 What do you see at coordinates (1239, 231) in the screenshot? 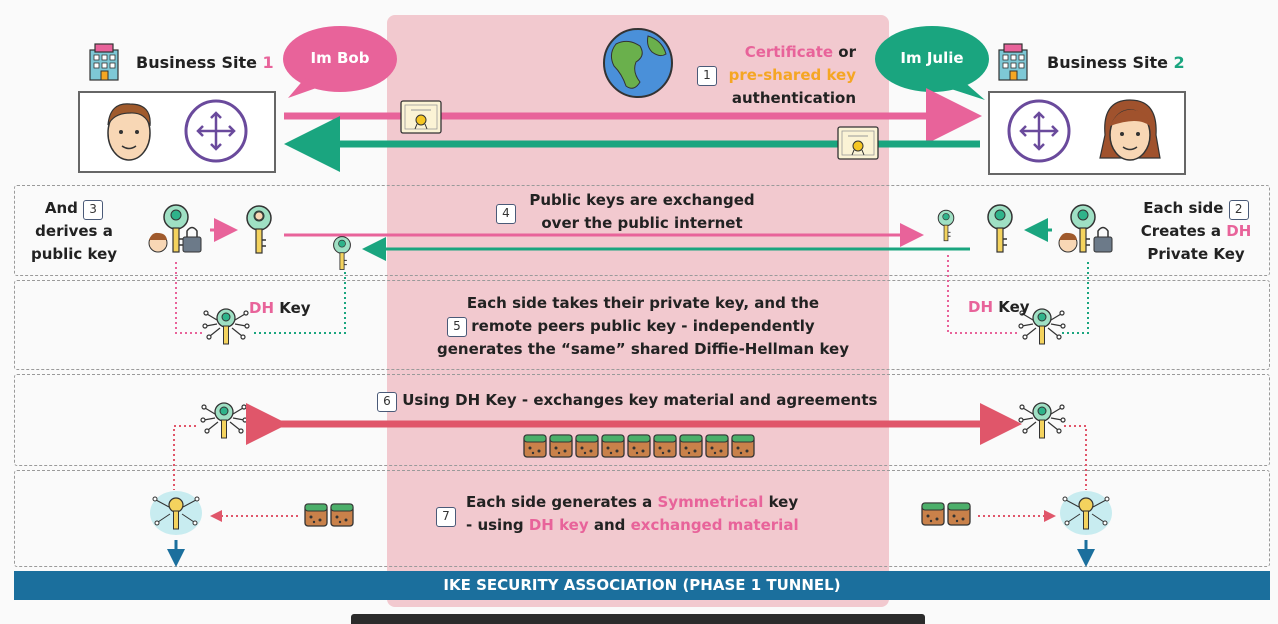
I see `step2-line2b: DH` at bounding box center [1239, 231].